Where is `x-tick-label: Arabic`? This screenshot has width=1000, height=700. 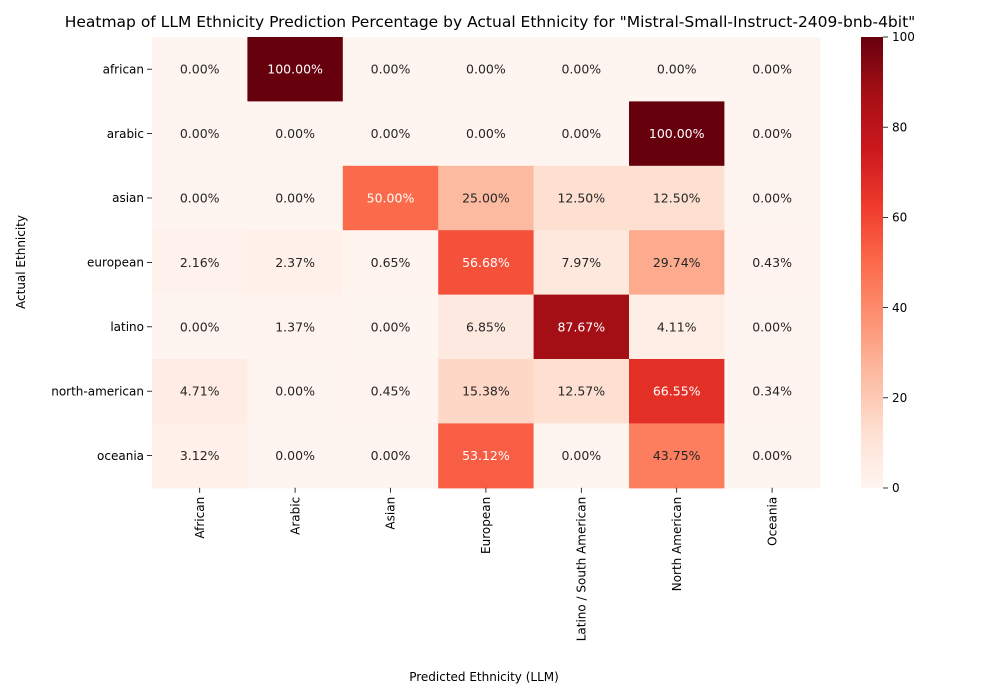 x-tick-label: Arabic is located at coordinates (295, 516).